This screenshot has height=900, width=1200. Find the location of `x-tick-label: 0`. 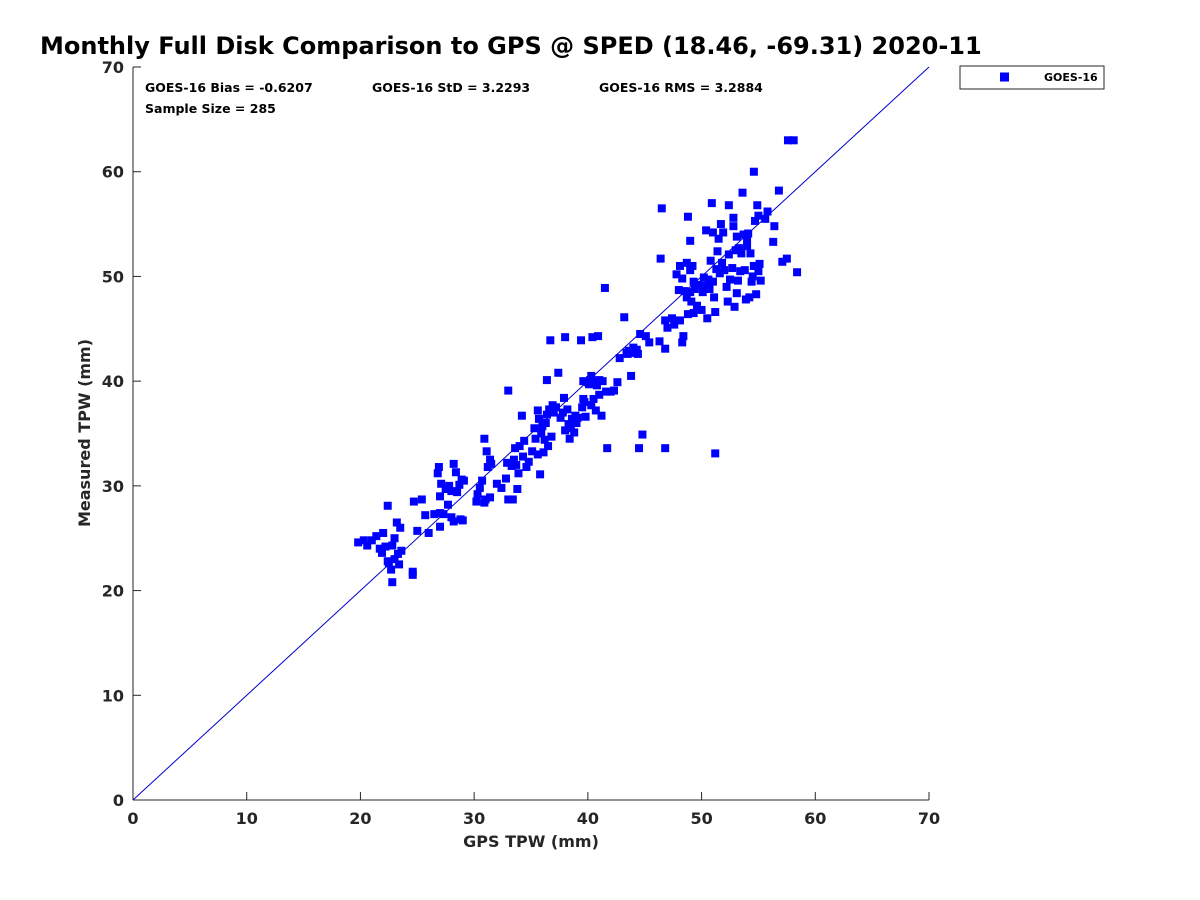

x-tick-label: 0 is located at coordinates (132, 818).